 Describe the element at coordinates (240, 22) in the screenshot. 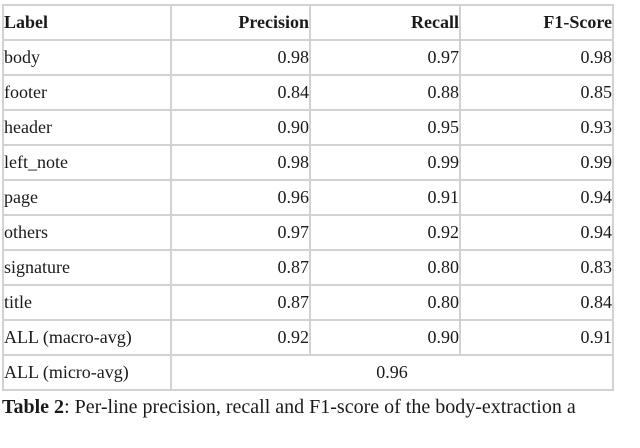

I see `column-header-precision: Precision` at that location.